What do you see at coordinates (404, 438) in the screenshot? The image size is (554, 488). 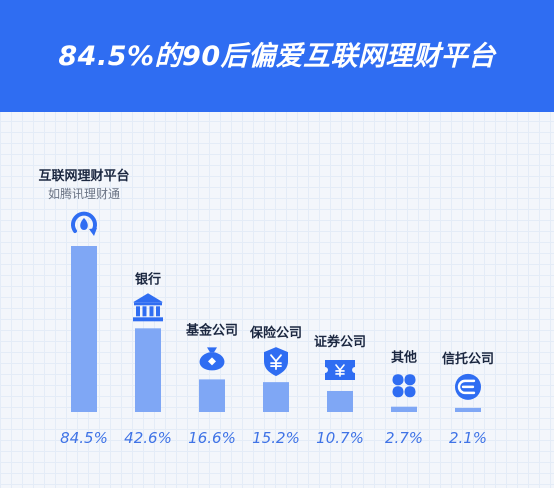 I see `value-label: 2.7%` at bounding box center [404, 438].